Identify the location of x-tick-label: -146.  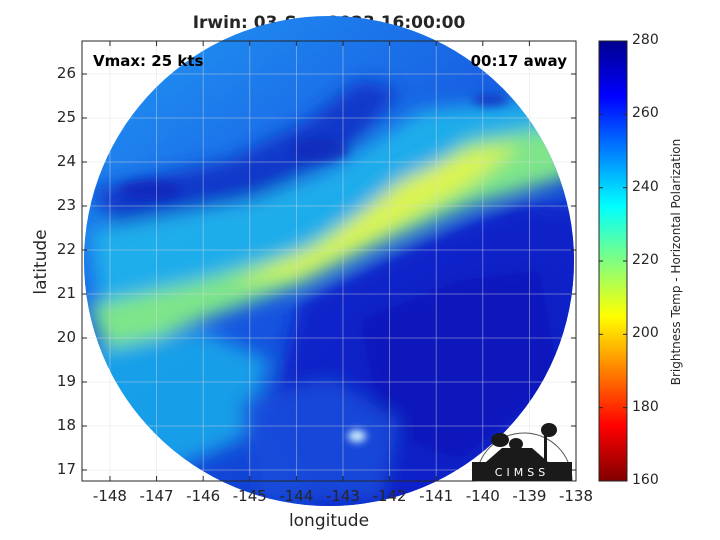
(203, 496).